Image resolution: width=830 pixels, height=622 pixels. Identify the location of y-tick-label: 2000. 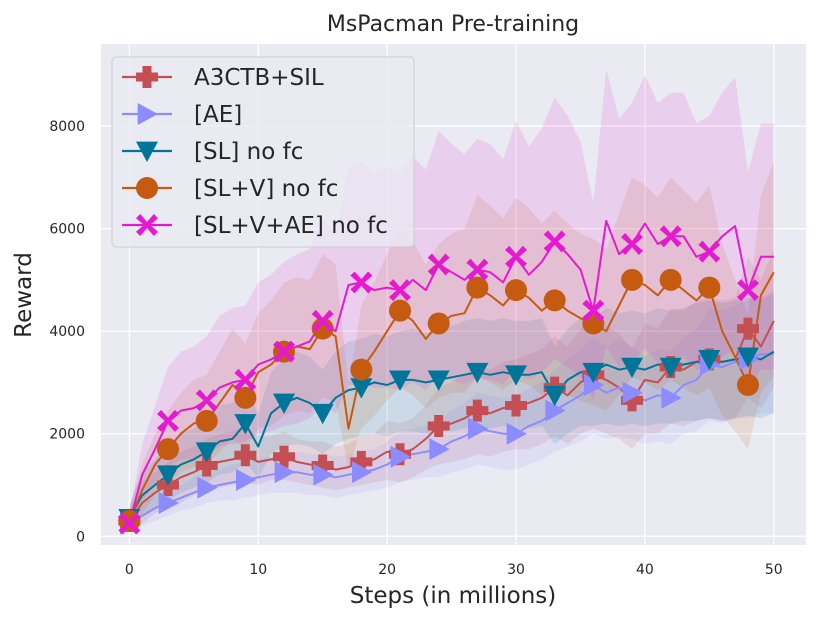
(67, 435).